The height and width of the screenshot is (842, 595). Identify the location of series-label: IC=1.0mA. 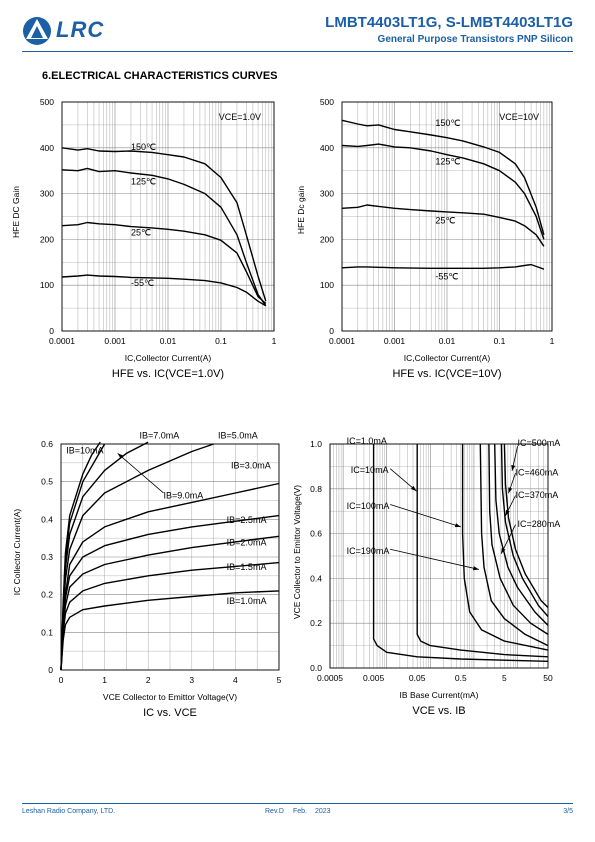
(367, 441).